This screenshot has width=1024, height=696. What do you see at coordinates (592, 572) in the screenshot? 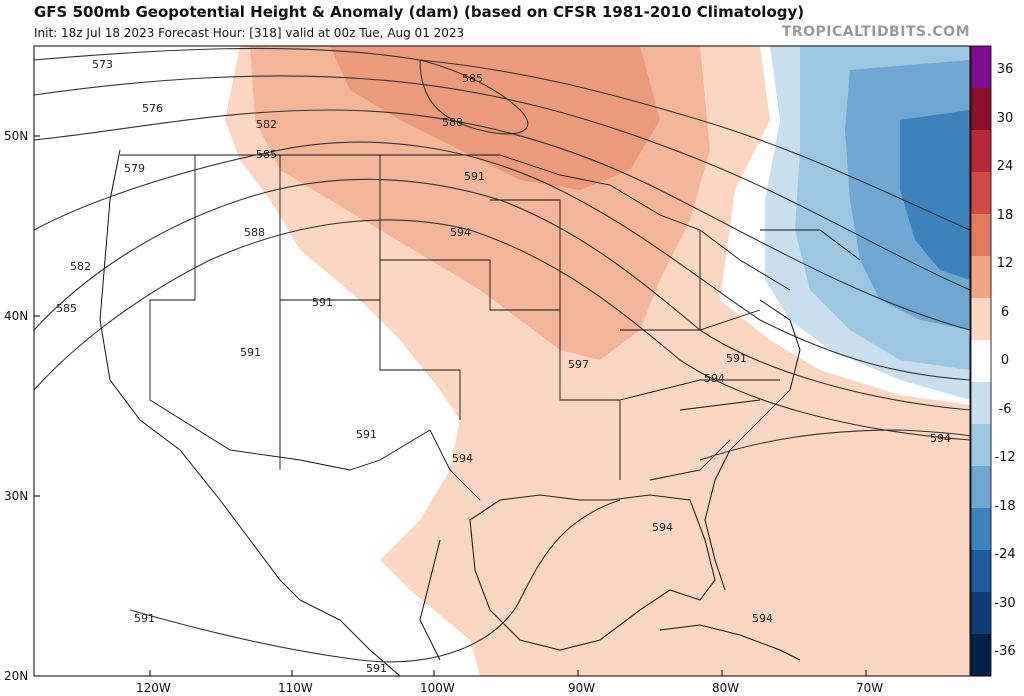
I see `gulf-of-mexico-coast` at bounding box center [592, 572].